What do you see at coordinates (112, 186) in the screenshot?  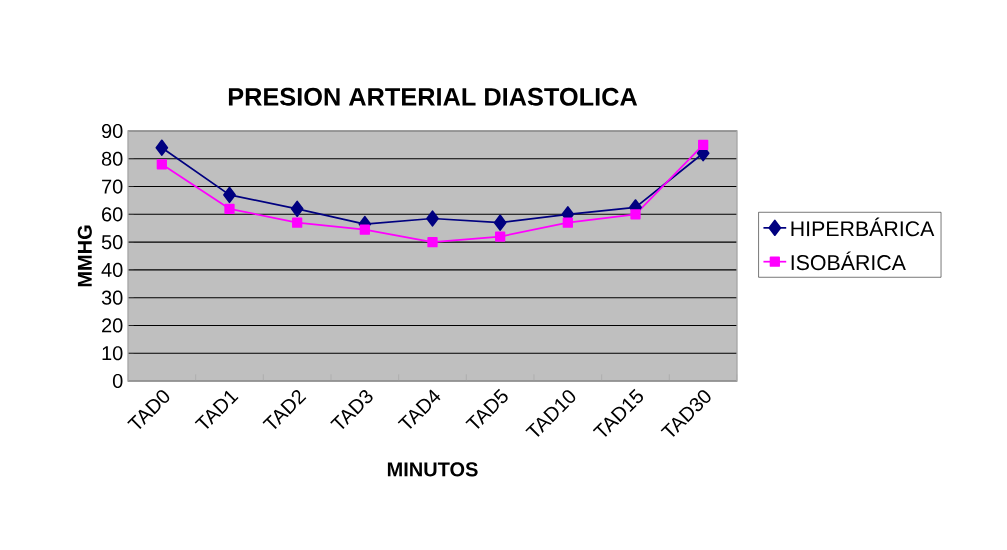 I see `y-tick-label: 70` at bounding box center [112, 186].